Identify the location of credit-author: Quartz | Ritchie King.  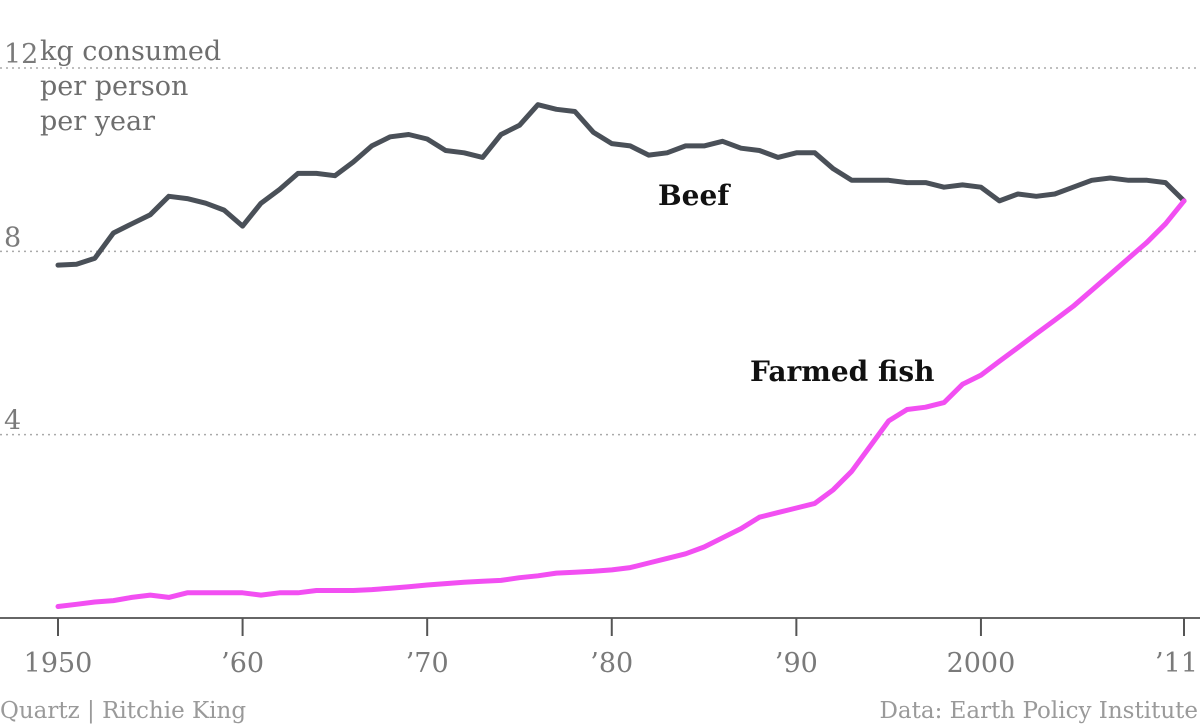
(123, 711).